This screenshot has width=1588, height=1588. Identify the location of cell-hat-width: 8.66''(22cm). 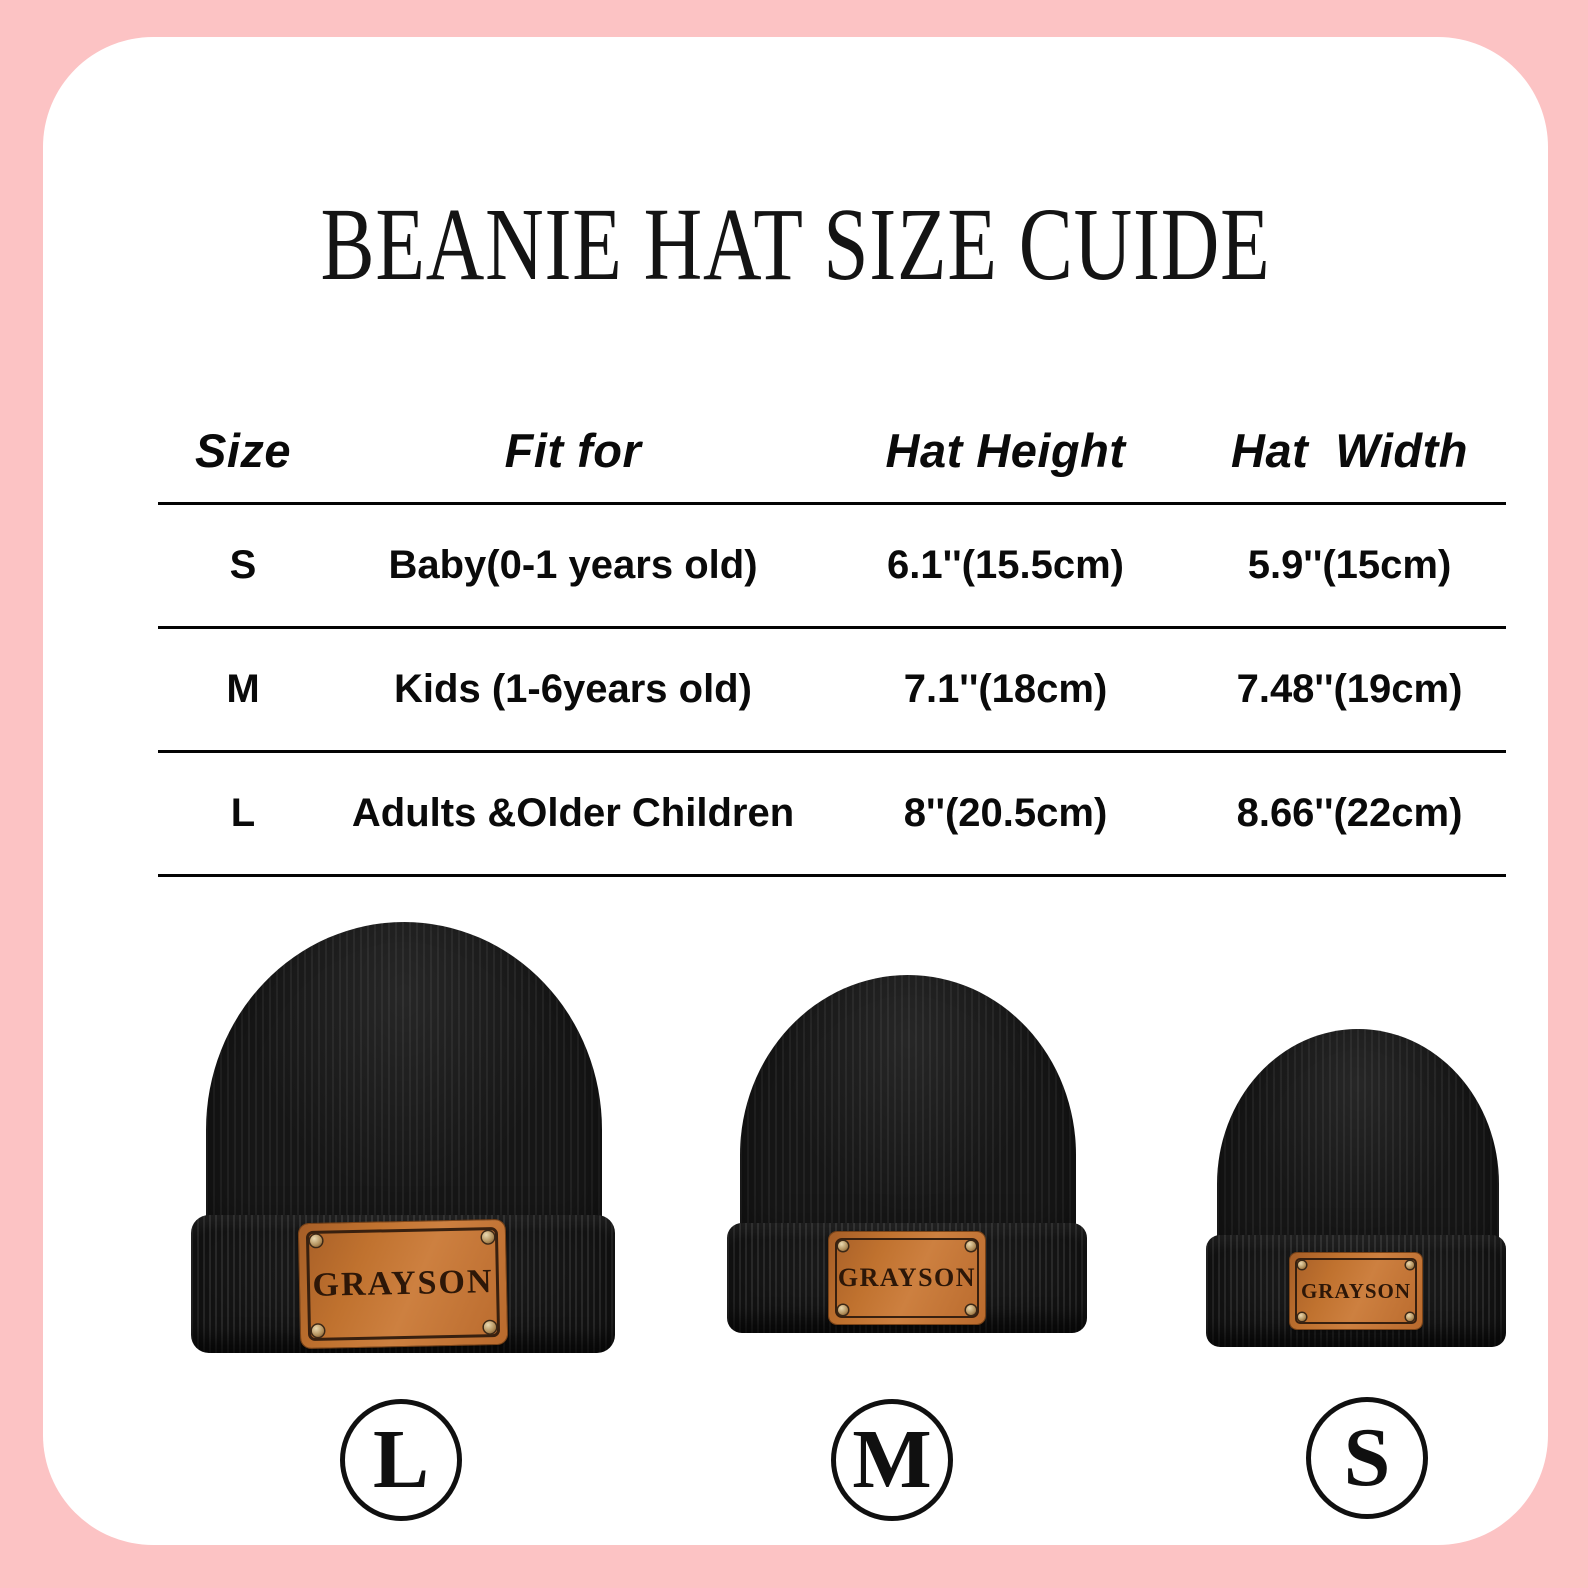
(1349, 813).